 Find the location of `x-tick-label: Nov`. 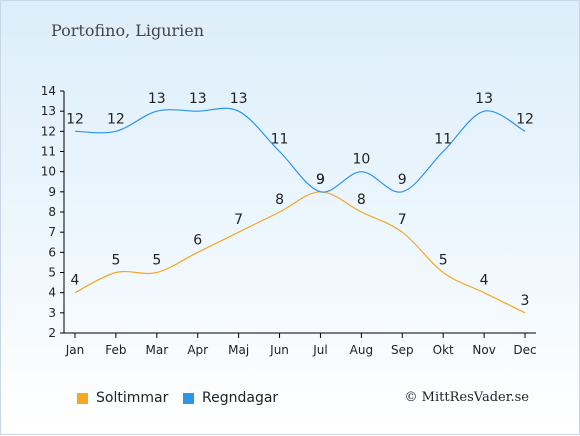

x-tick-label: Nov is located at coordinates (483, 350).